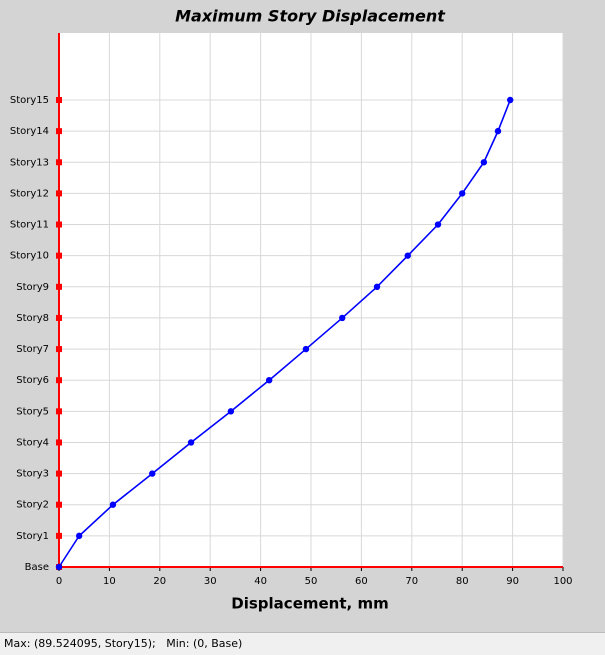 This screenshot has width=605, height=655. What do you see at coordinates (59, 581) in the screenshot?
I see `x-tick-label: 0` at bounding box center [59, 581].